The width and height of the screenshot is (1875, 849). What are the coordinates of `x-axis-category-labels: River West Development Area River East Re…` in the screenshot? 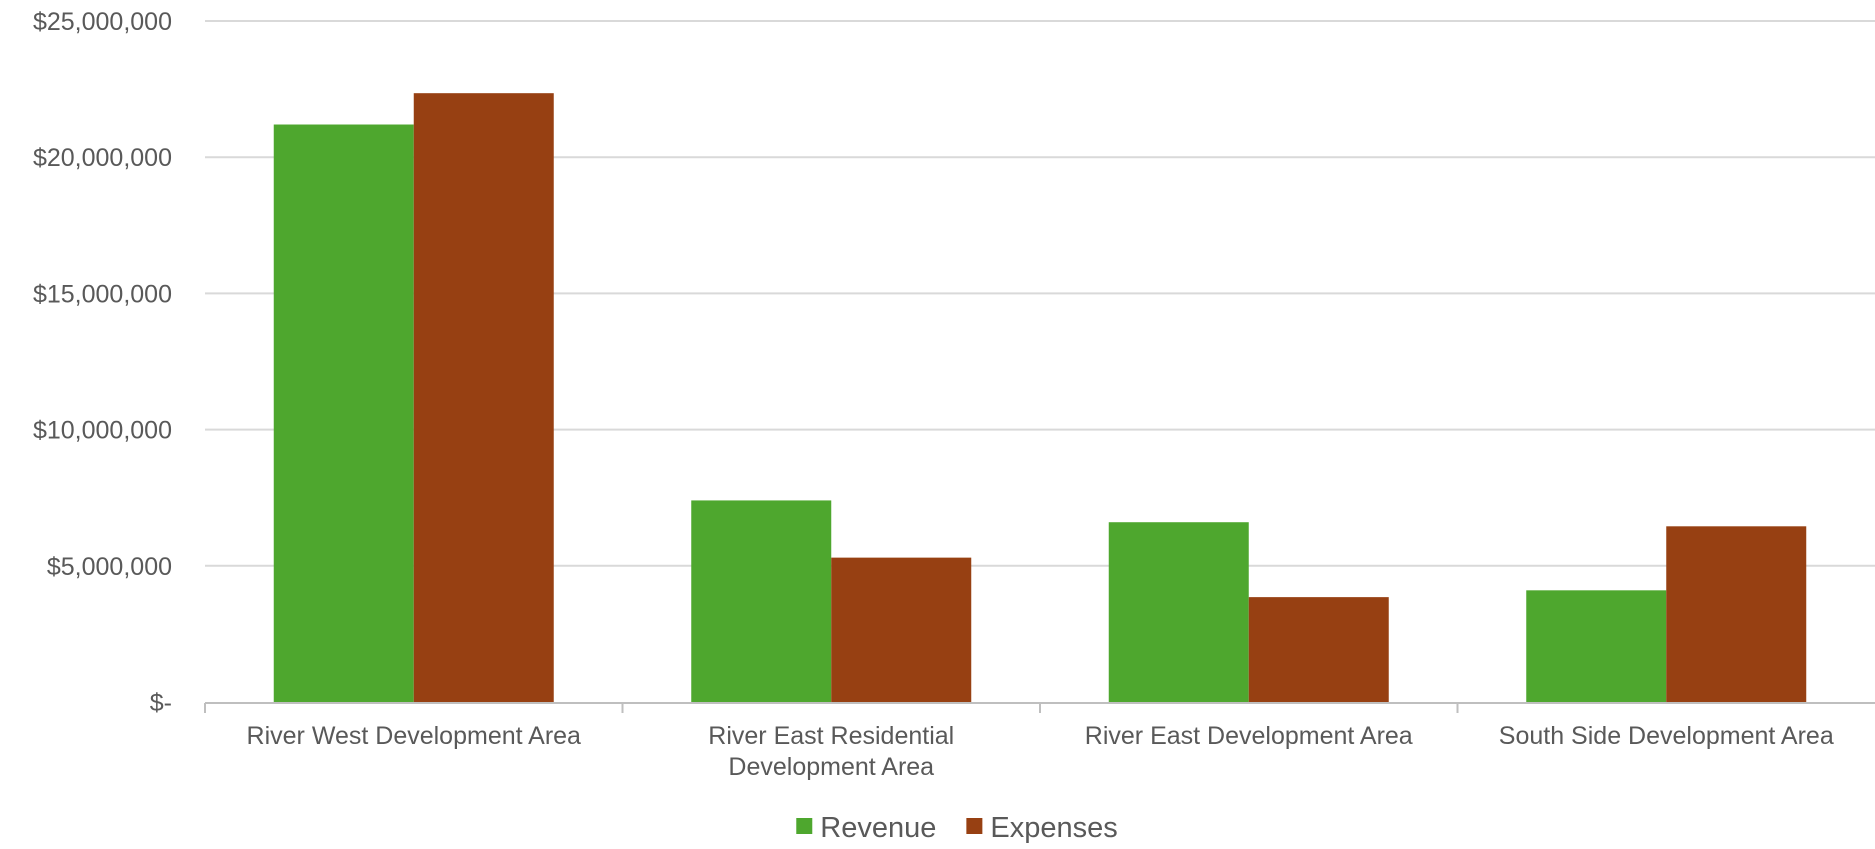 It's located at (1040, 751).